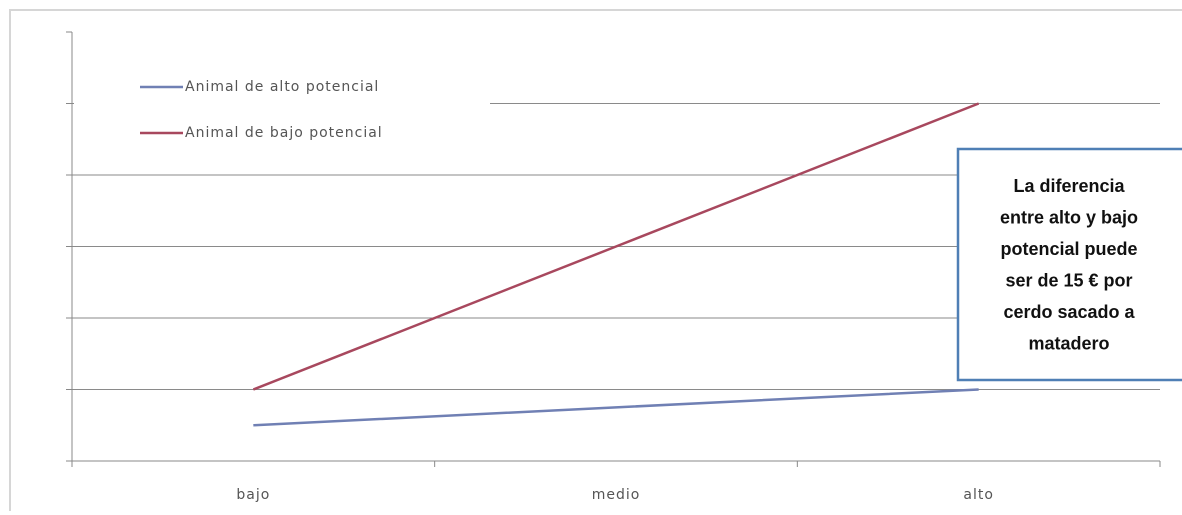 The image size is (1182, 515). Describe the element at coordinates (282, 112) in the screenshot. I see `legend-box` at that location.